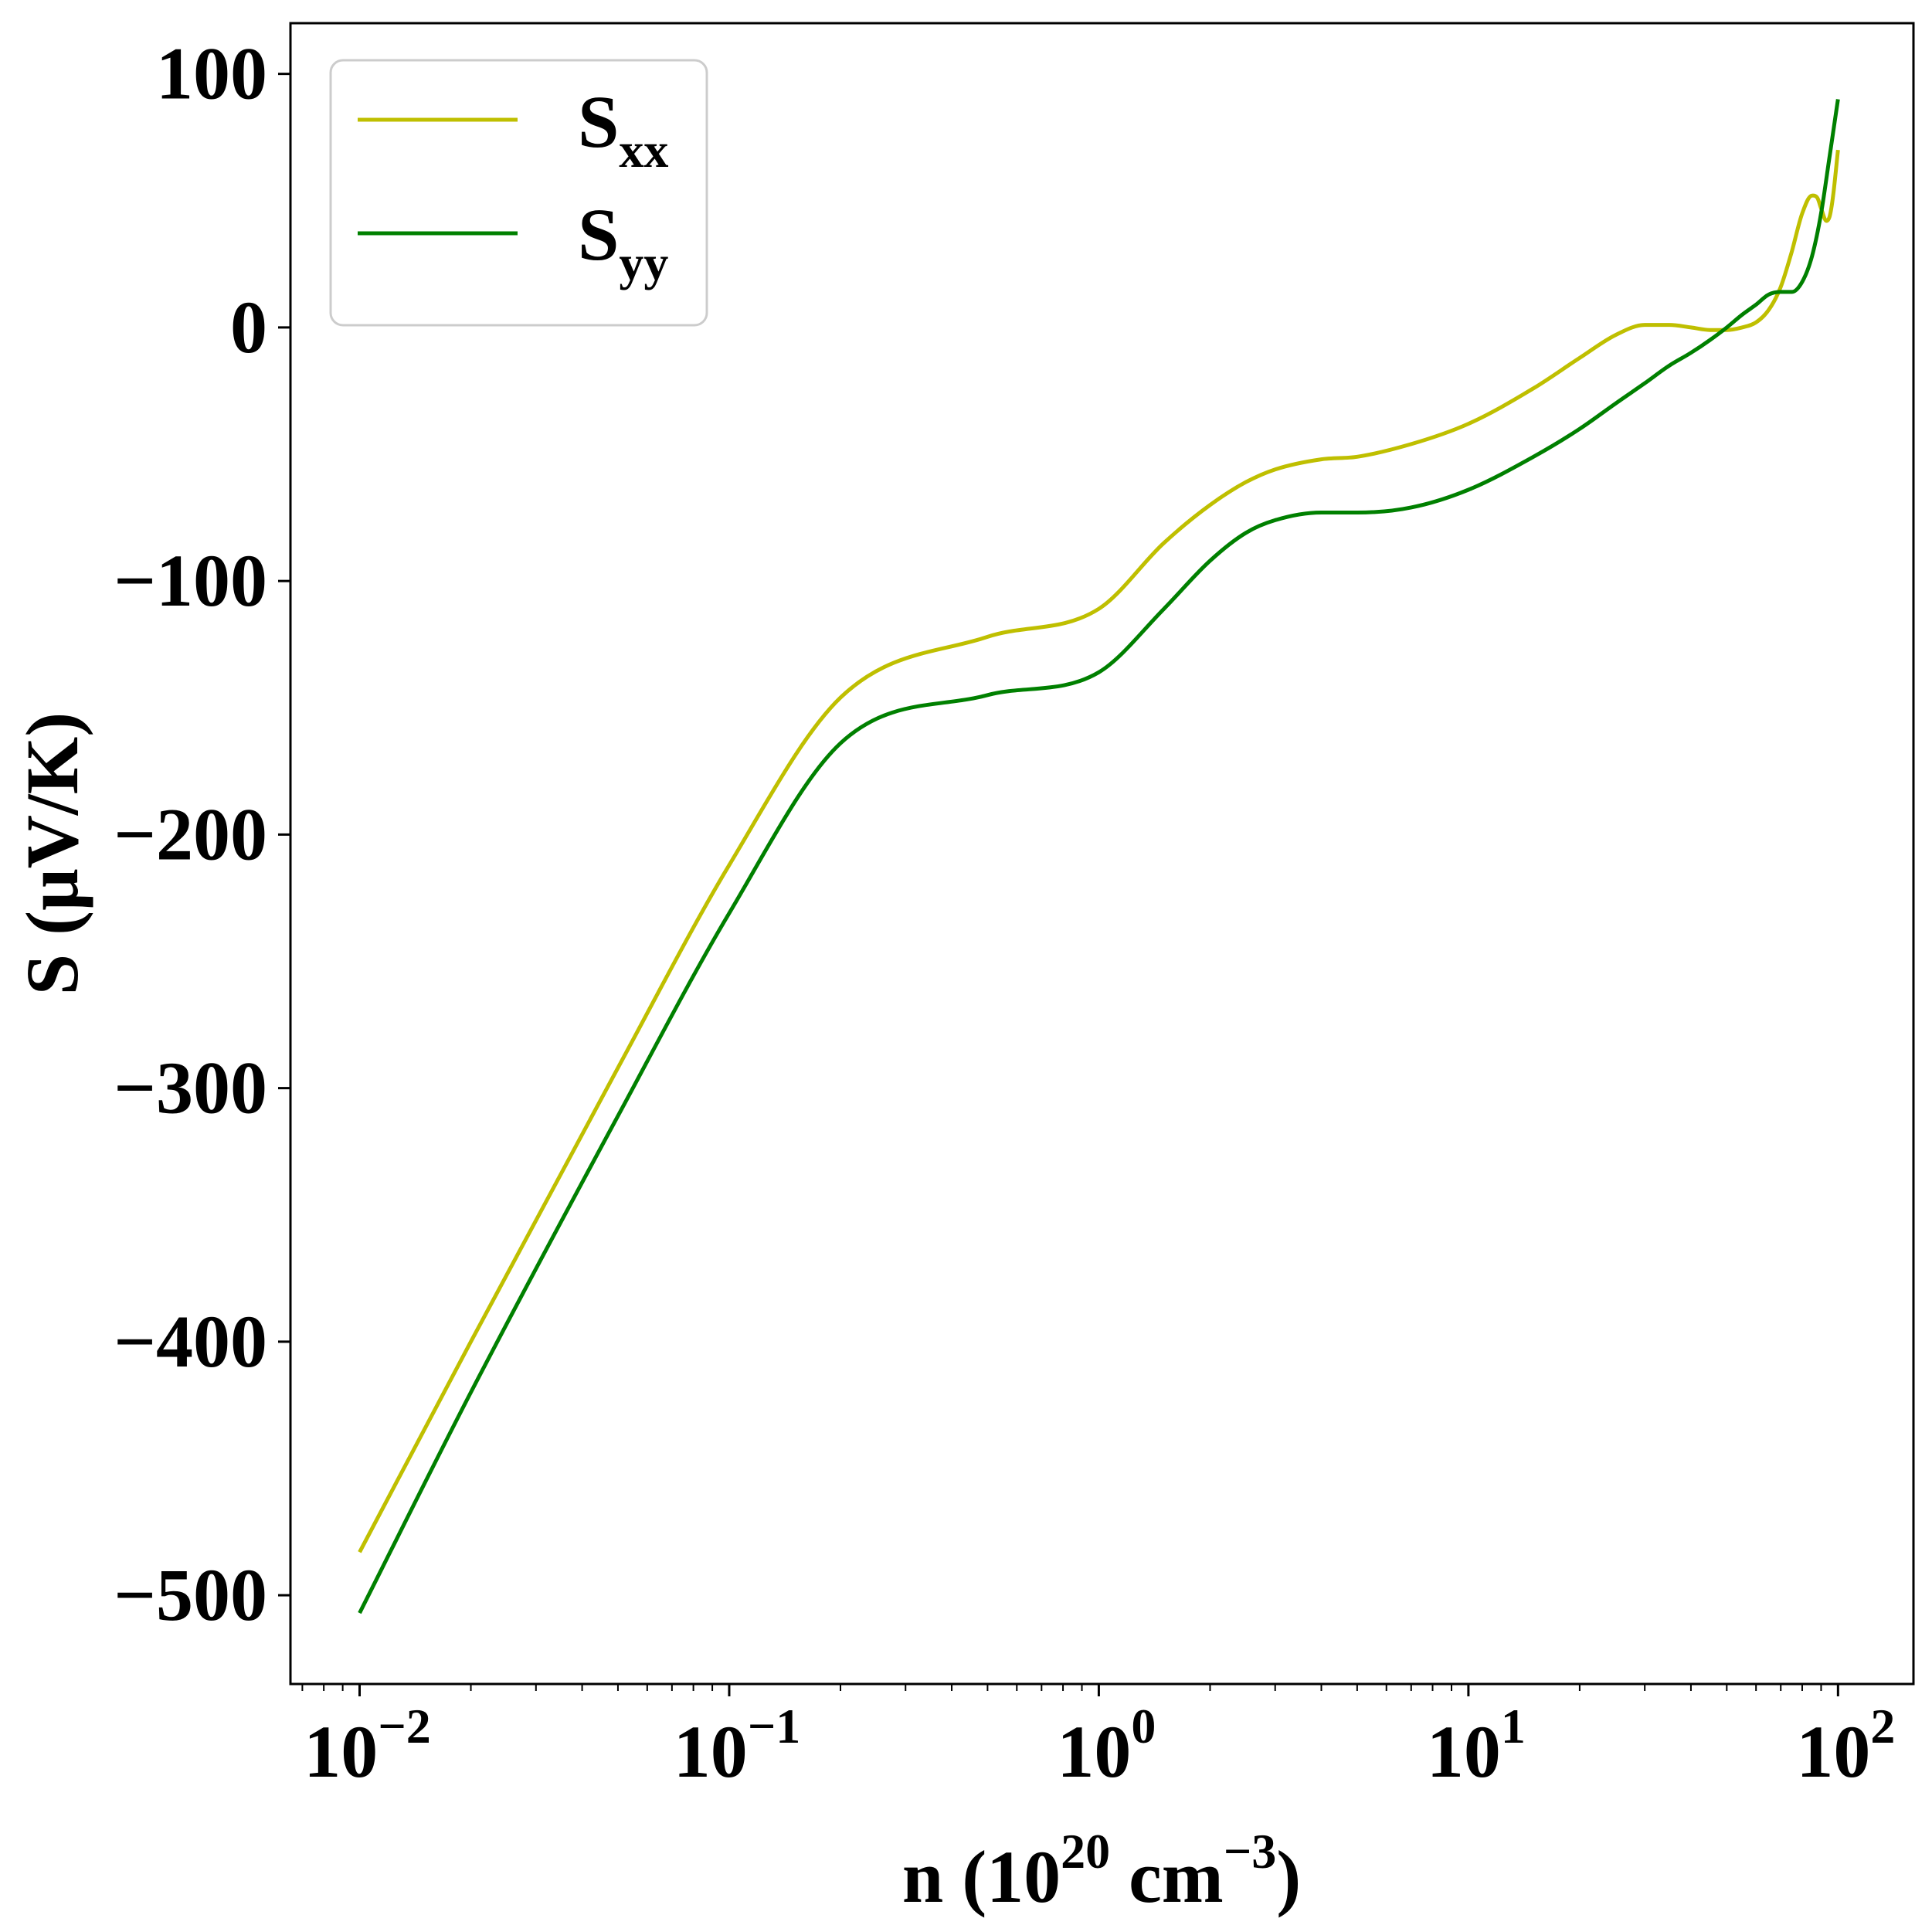 The height and width of the screenshot is (1925, 1932). What do you see at coordinates (598, 234) in the screenshot?
I see `legend-label-syy-main: S` at bounding box center [598, 234].